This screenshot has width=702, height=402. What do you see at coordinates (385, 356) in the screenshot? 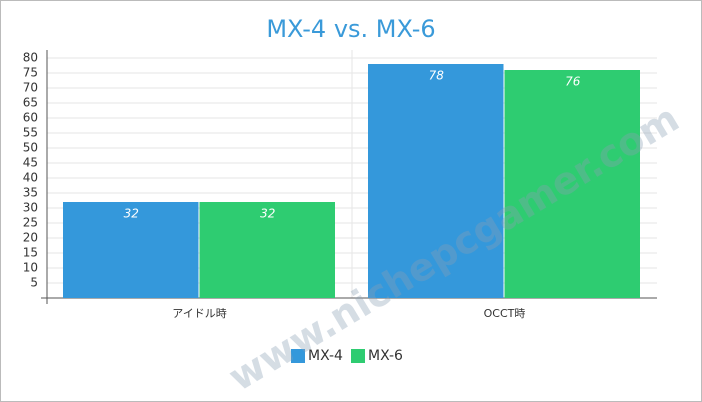
I see `legend-label: MX-6` at bounding box center [385, 356].